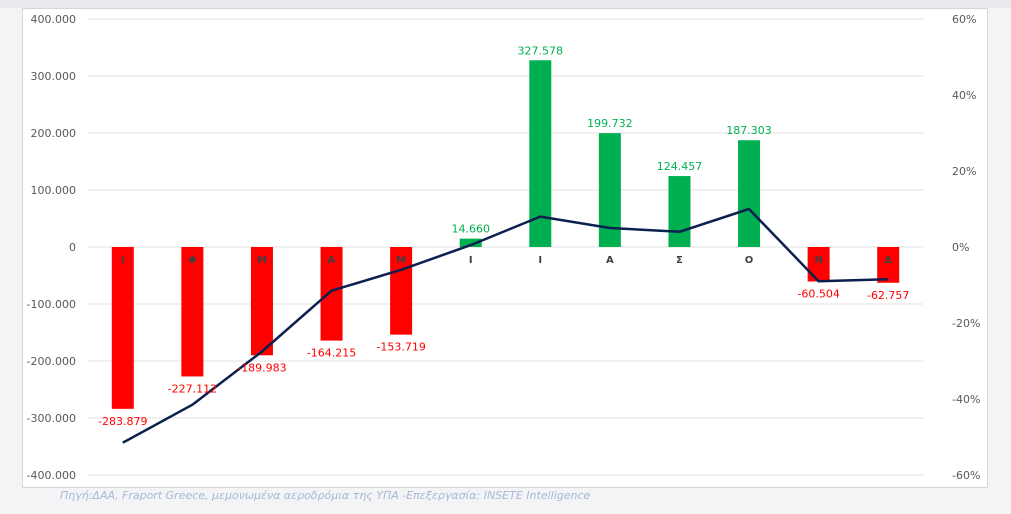 This screenshot has height=514, width=1011. Describe the element at coordinates (51, 475) in the screenshot. I see `y-tick-label: -400.000` at that location.